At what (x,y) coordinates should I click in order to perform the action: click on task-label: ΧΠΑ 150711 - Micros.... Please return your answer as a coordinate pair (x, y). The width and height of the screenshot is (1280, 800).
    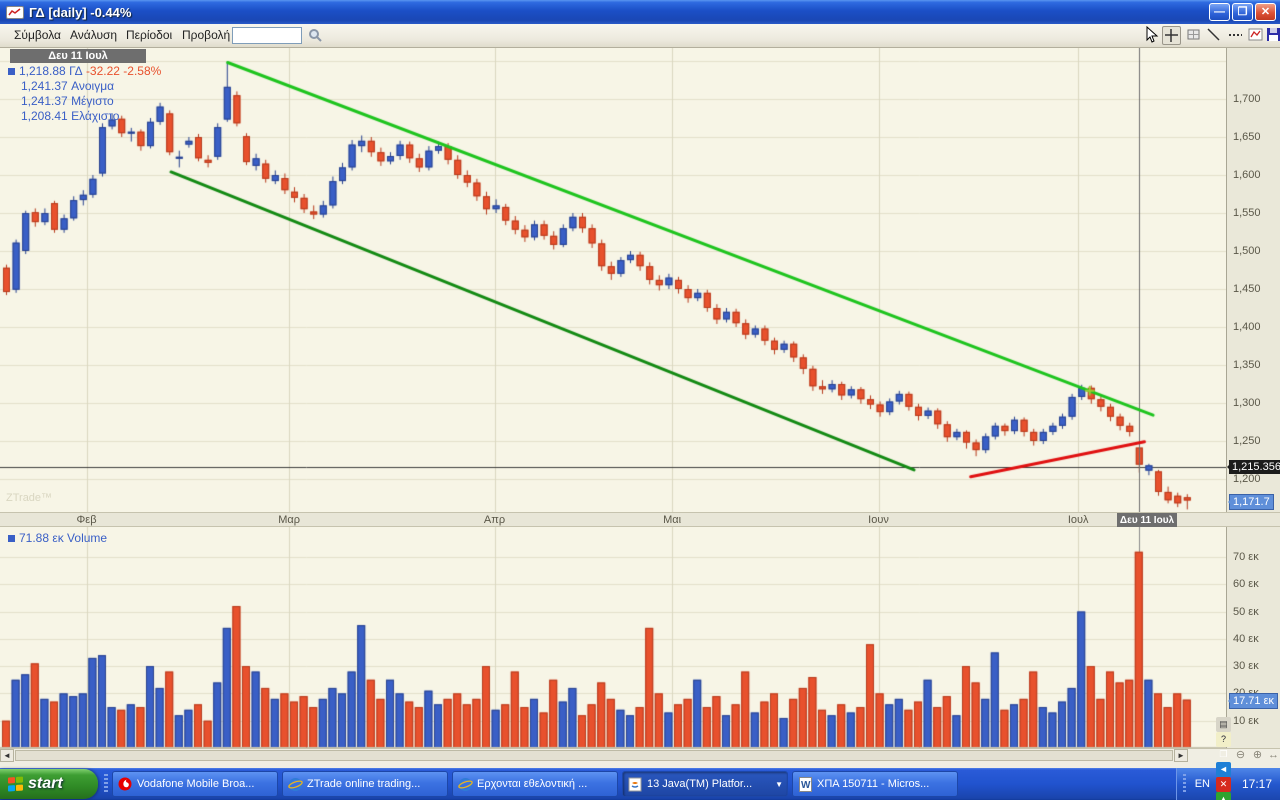
    Looking at the image, I should click on (873, 784).